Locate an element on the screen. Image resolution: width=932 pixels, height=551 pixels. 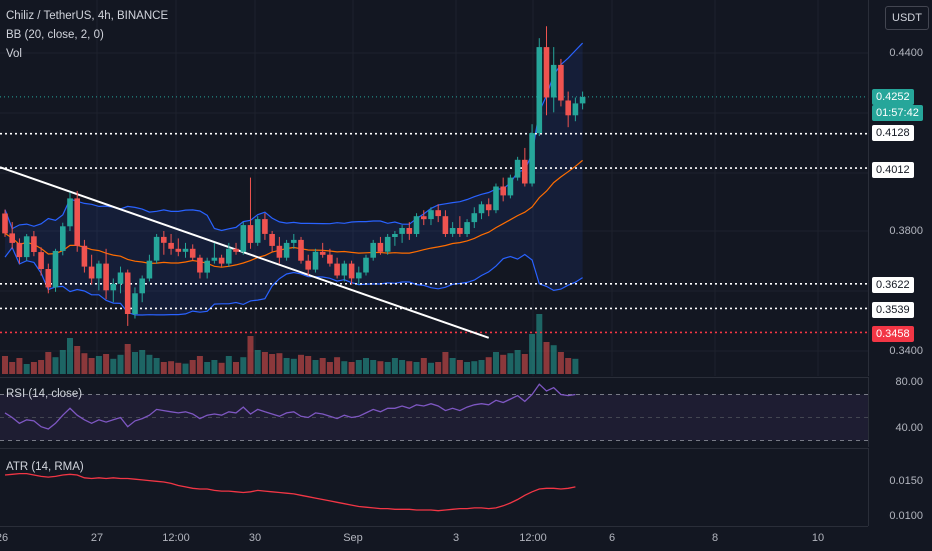
rsi-panel: RSI (14, close) is located at coordinates (434, 412).